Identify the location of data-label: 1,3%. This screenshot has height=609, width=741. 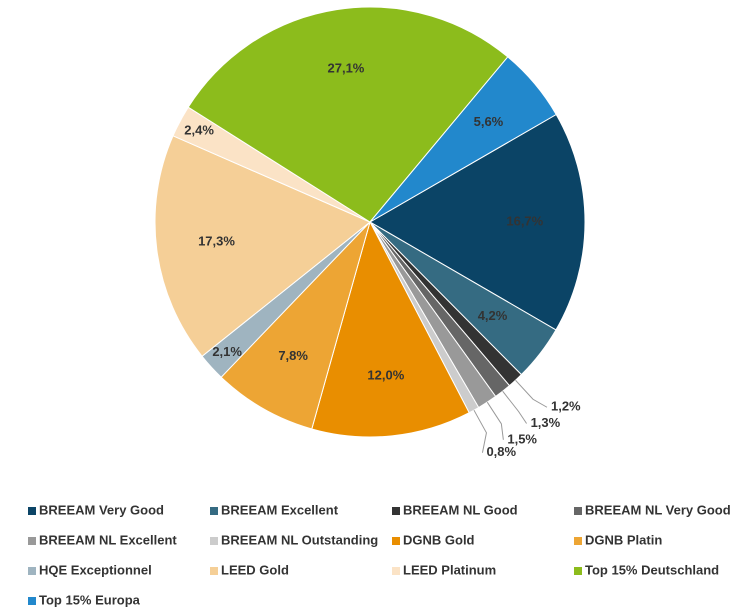
(546, 422).